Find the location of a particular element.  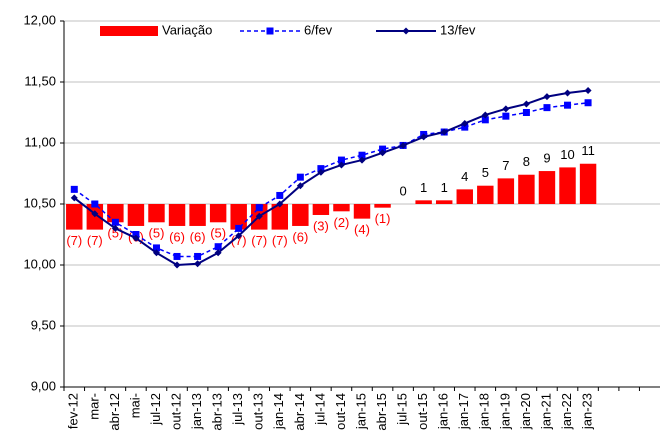

legend-swatch is located at coordinates (129, 31).